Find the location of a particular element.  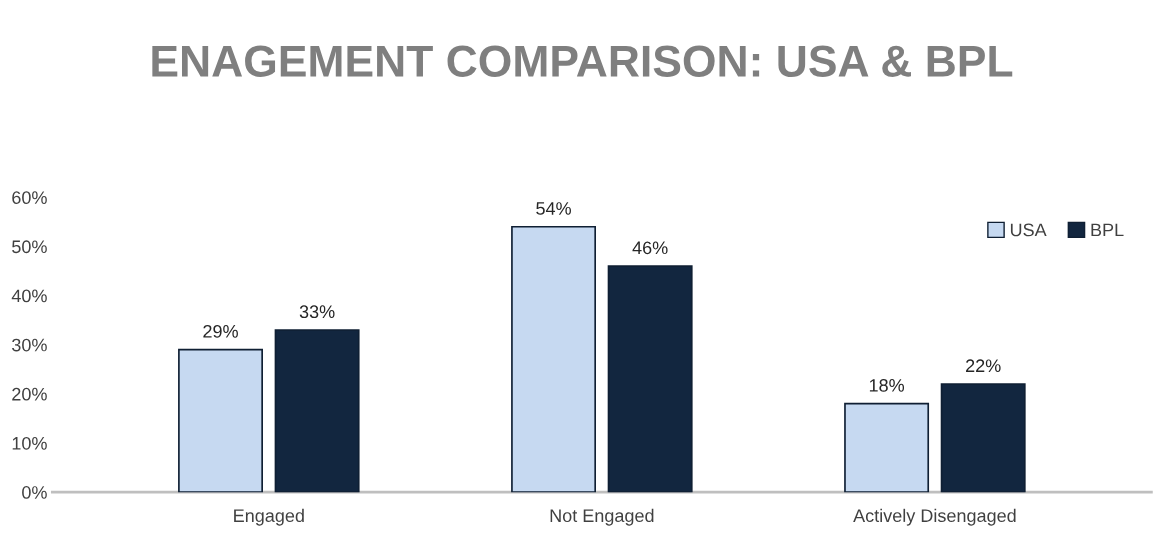

data-label: 33% is located at coordinates (317, 312).